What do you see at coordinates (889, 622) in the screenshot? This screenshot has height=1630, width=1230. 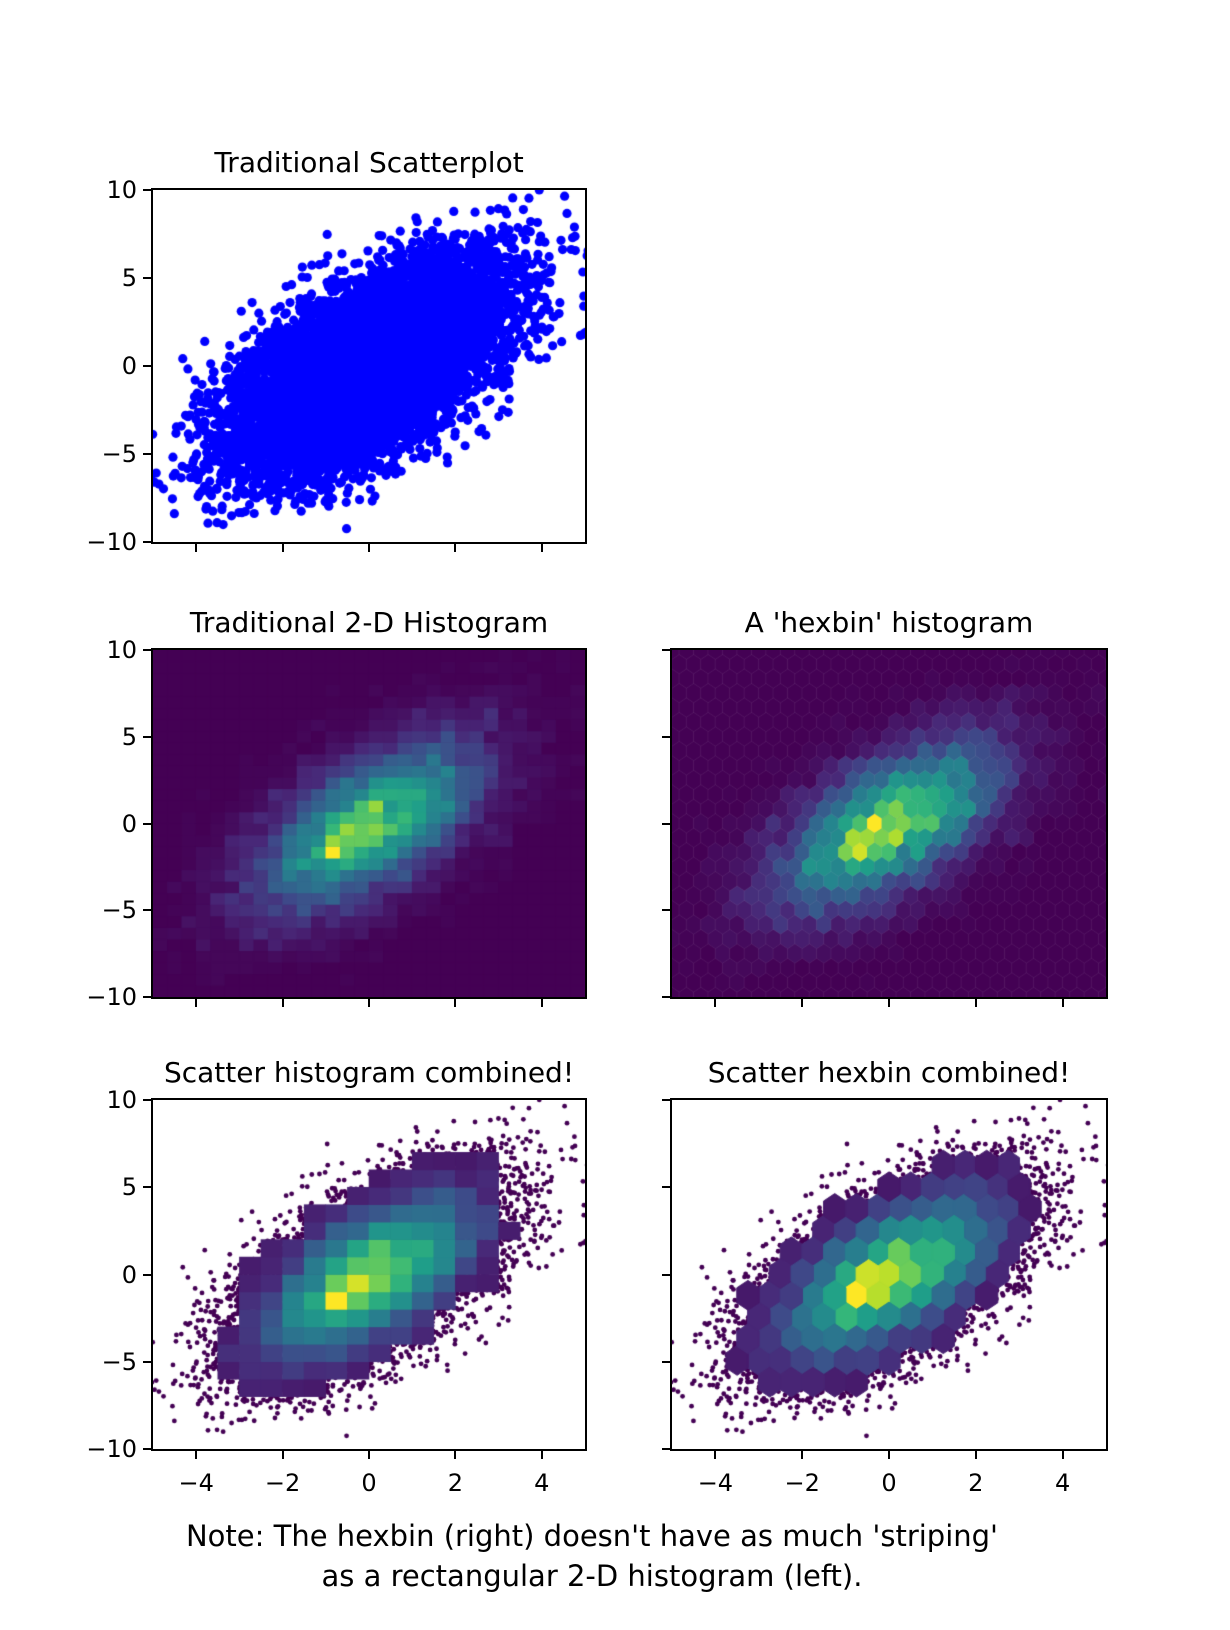 I see `subplot-title: A 'hexbin' histogram` at bounding box center [889, 622].